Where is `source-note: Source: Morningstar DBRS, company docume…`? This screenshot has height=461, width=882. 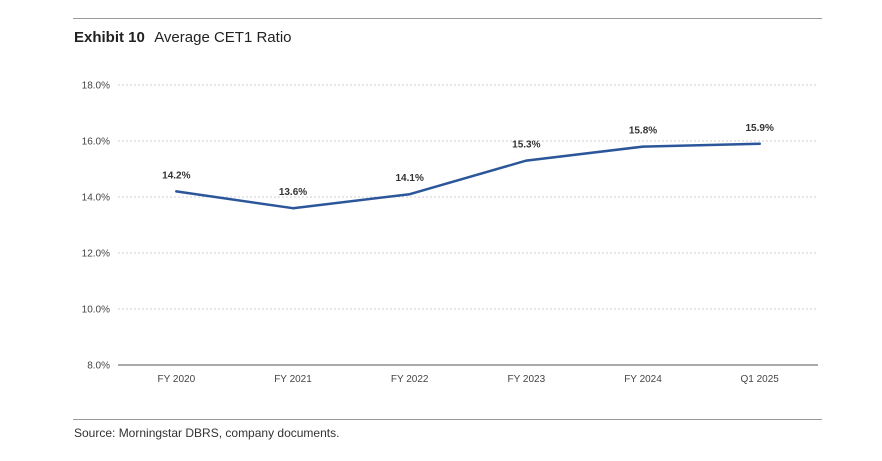
source-note: Source: Morningstar DBRS, company docume… is located at coordinates (207, 433).